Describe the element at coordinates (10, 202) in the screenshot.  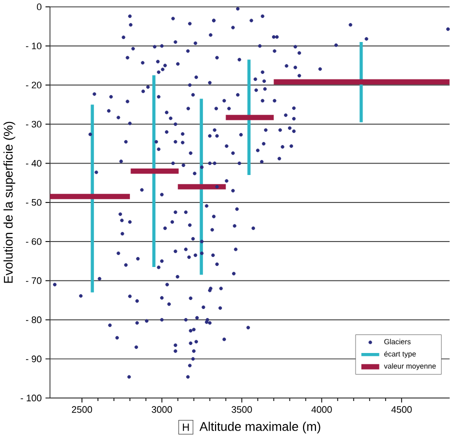
I see `y-axis-title: Evolution de la superficie (%)` at that location.